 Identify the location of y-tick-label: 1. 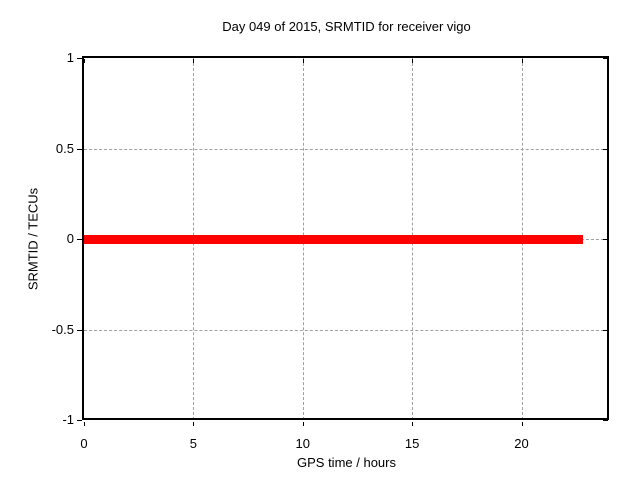
(70, 57).